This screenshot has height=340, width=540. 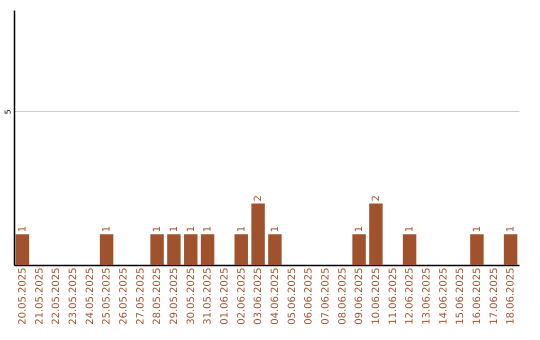 What do you see at coordinates (376, 296) in the screenshot?
I see `x-tick-label: 10.06.2025` at bounding box center [376, 296].